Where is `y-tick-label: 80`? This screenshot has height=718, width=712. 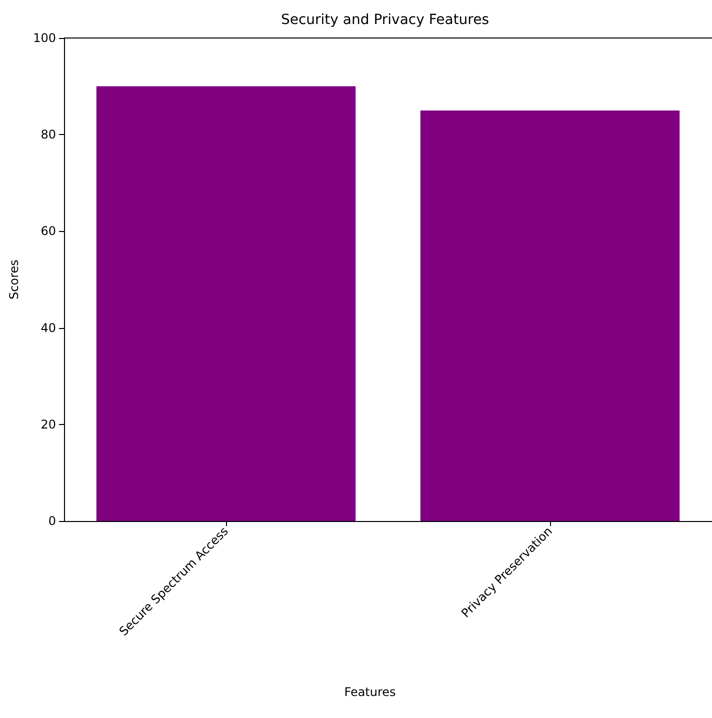
y-tick-label: 80 is located at coordinates (48, 135).